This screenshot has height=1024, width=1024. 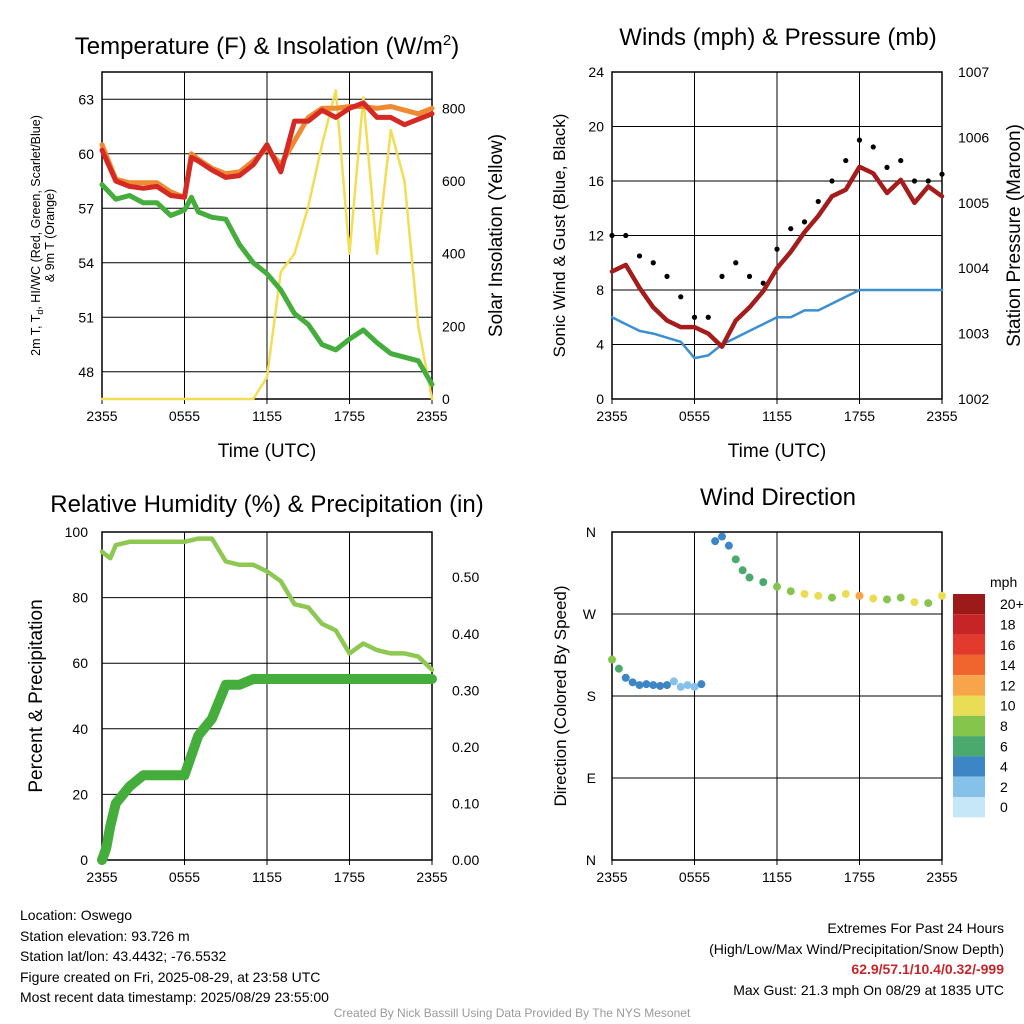 What do you see at coordinates (454, 254) in the screenshot?
I see `y2-tick-label: 400` at bounding box center [454, 254].